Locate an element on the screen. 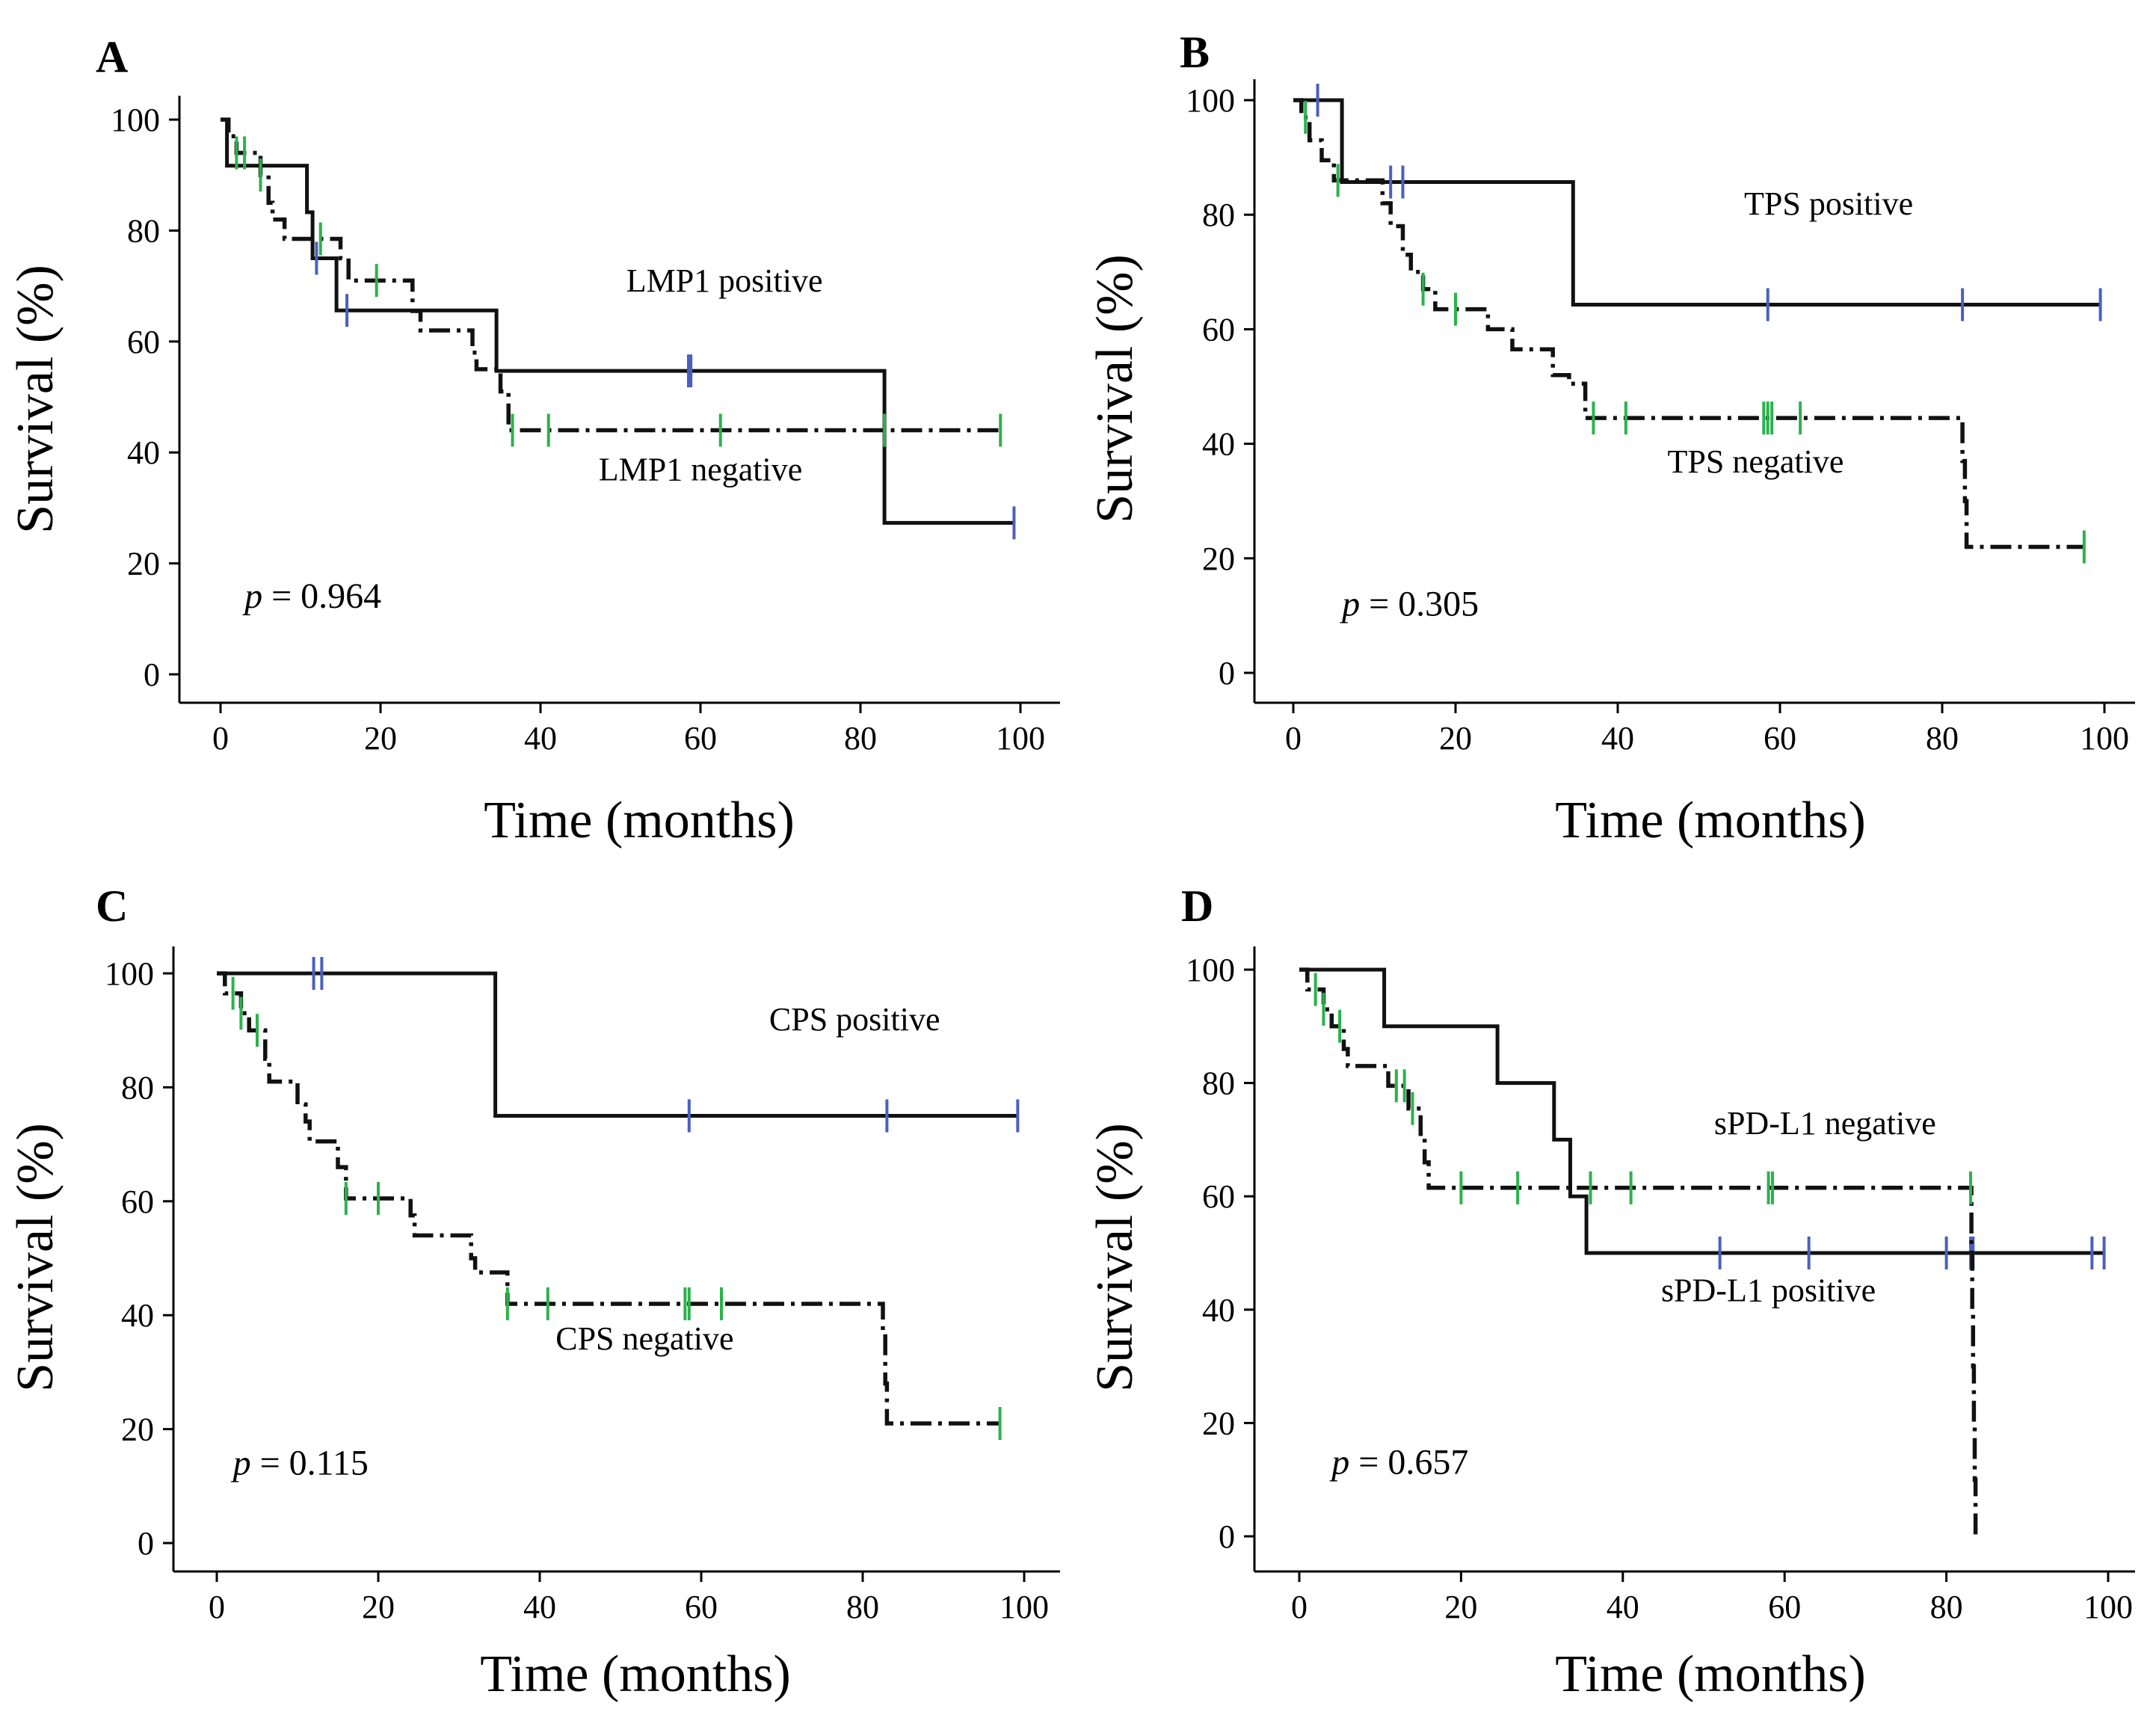  curve-label: CPS negative is located at coordinates (644, 1338).